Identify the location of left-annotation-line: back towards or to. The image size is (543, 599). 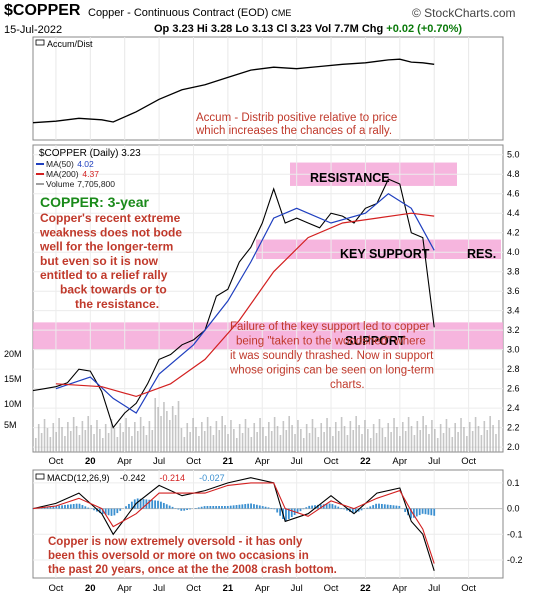
(113, 290).